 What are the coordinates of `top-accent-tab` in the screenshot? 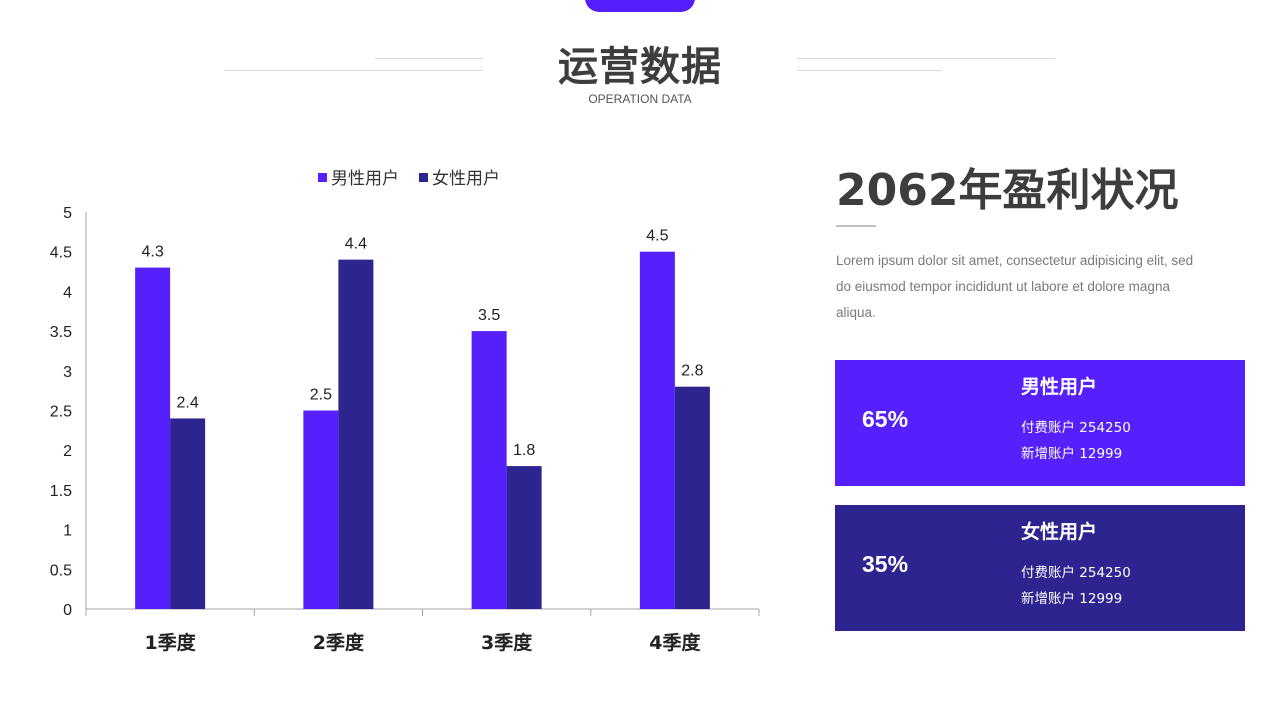 It's located at (640, 6).